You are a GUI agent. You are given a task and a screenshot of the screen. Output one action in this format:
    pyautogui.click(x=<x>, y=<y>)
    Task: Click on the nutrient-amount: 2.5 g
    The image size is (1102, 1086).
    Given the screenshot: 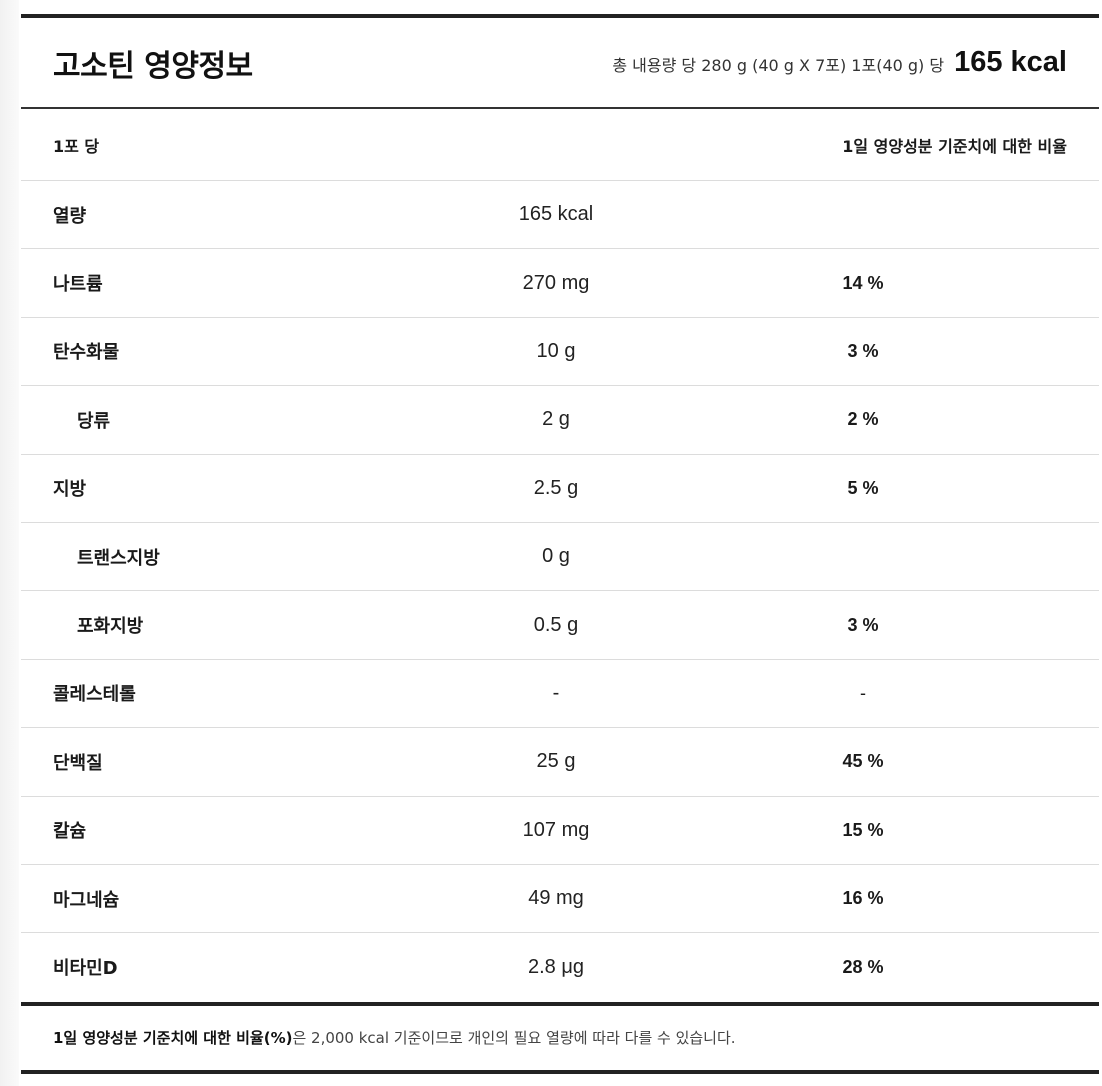 What is the action you would take?
    pyautogui.click(x=556, y=487)
    